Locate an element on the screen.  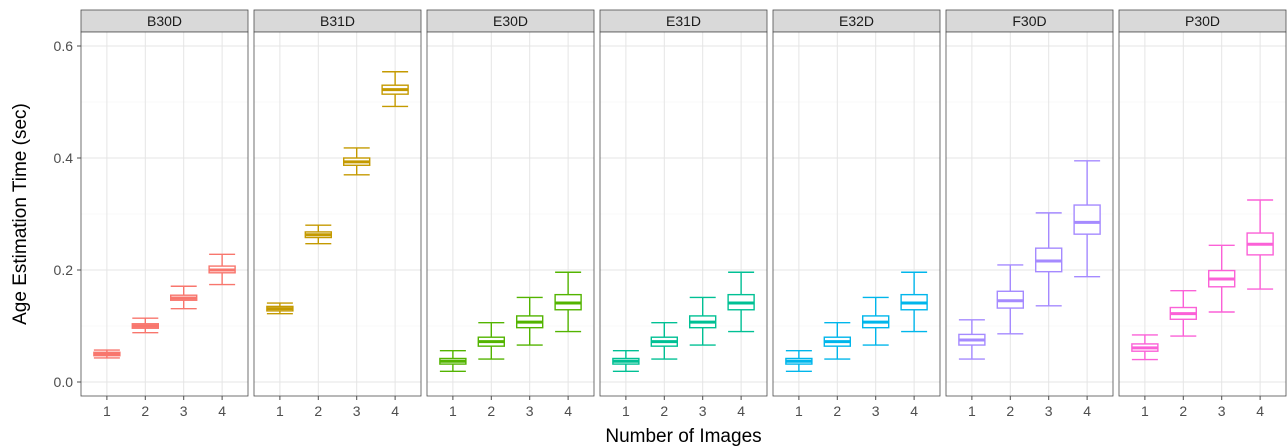
box-body is located at coordinates (1087, 219).